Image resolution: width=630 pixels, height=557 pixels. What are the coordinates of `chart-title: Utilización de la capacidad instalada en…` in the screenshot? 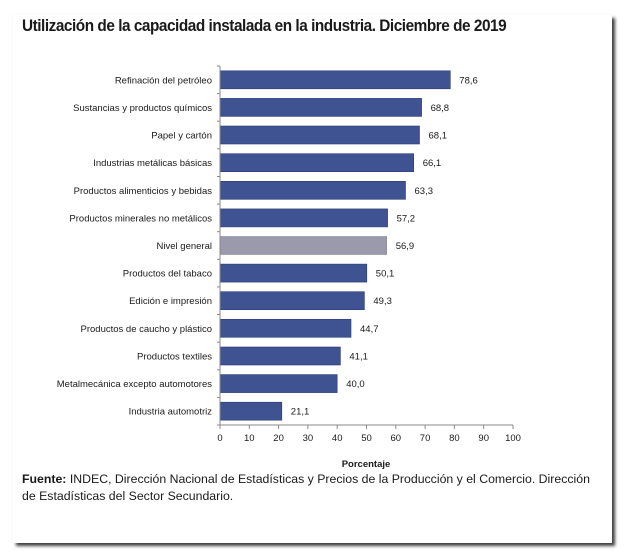 It's located at (264, 26).